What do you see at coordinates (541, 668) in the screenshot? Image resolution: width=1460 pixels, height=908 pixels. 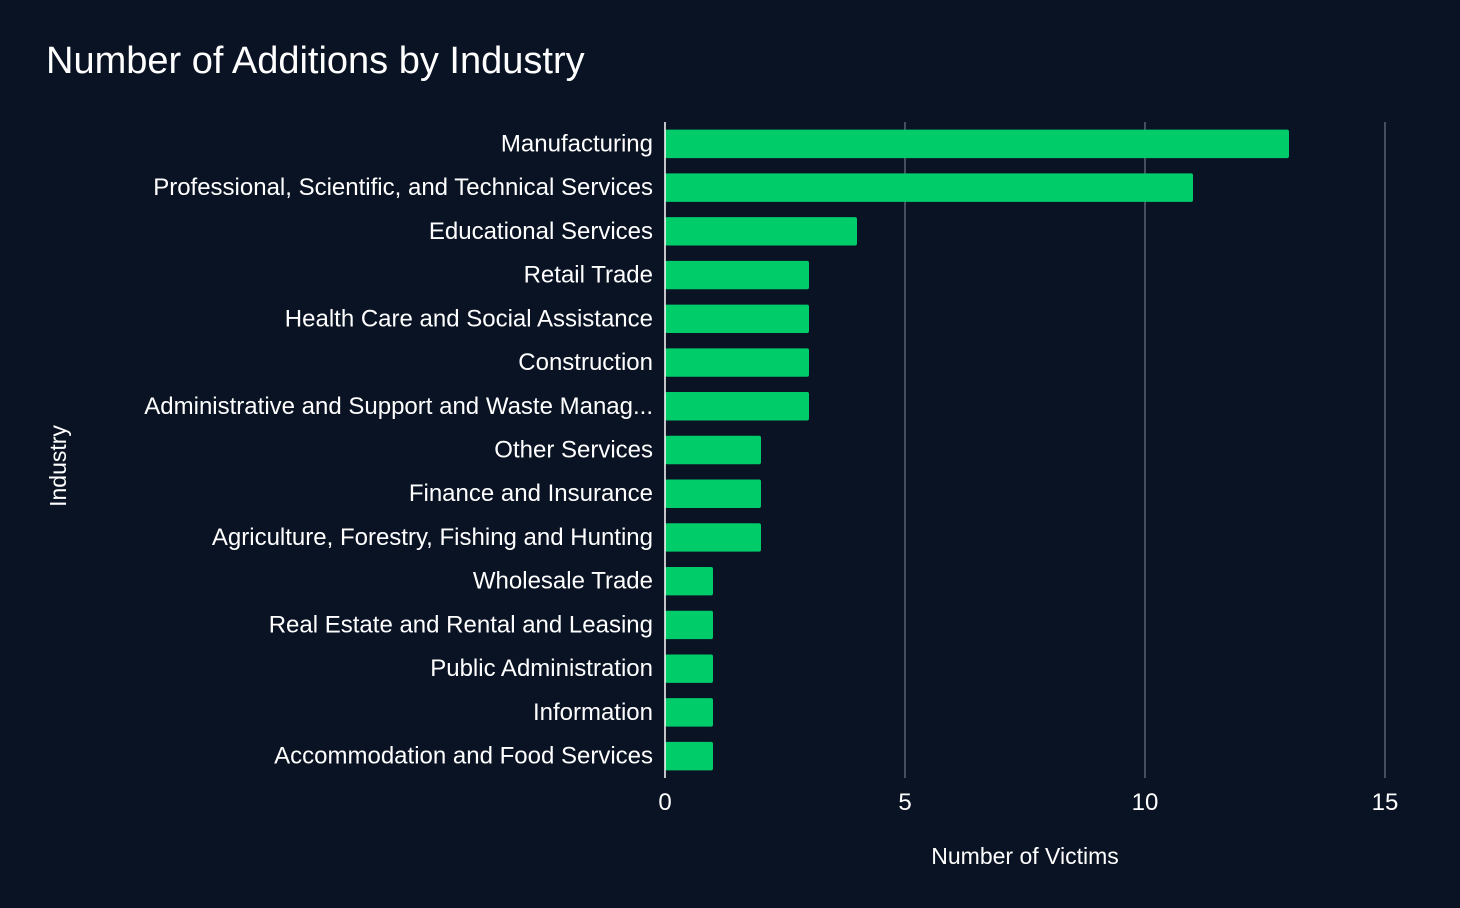 I see `category-label: Public Administration` at bounding box center [541, 668].